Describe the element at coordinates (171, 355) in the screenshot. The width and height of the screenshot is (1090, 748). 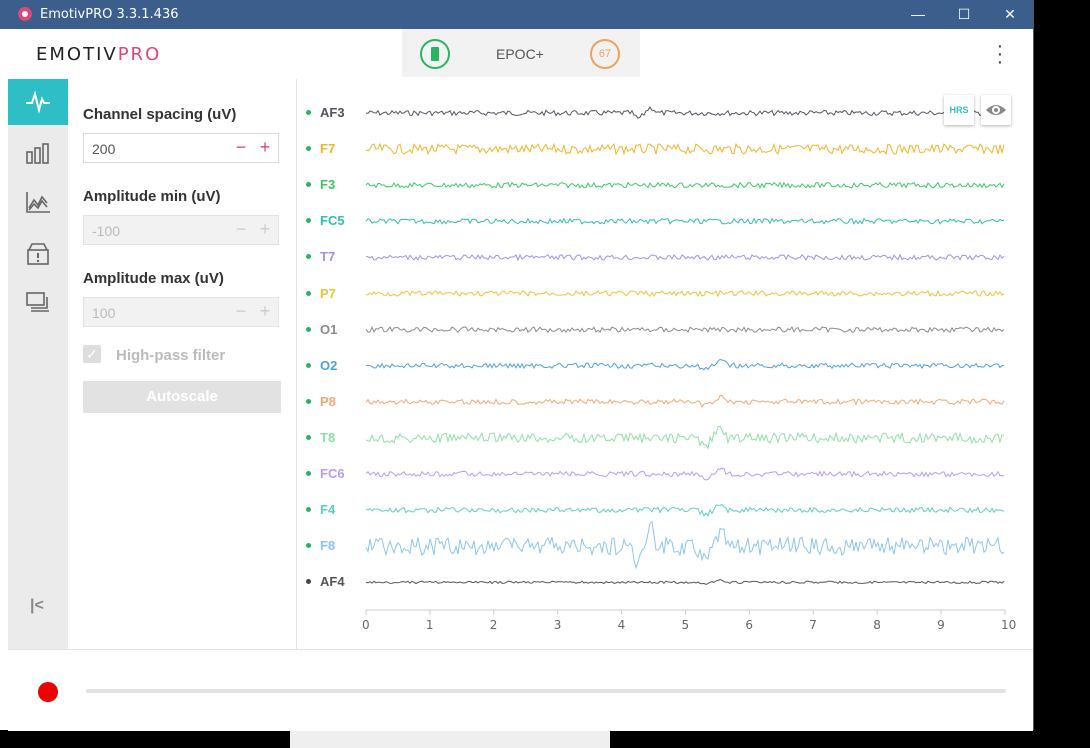
I see `highpass-label: High-pass filter` at that location.